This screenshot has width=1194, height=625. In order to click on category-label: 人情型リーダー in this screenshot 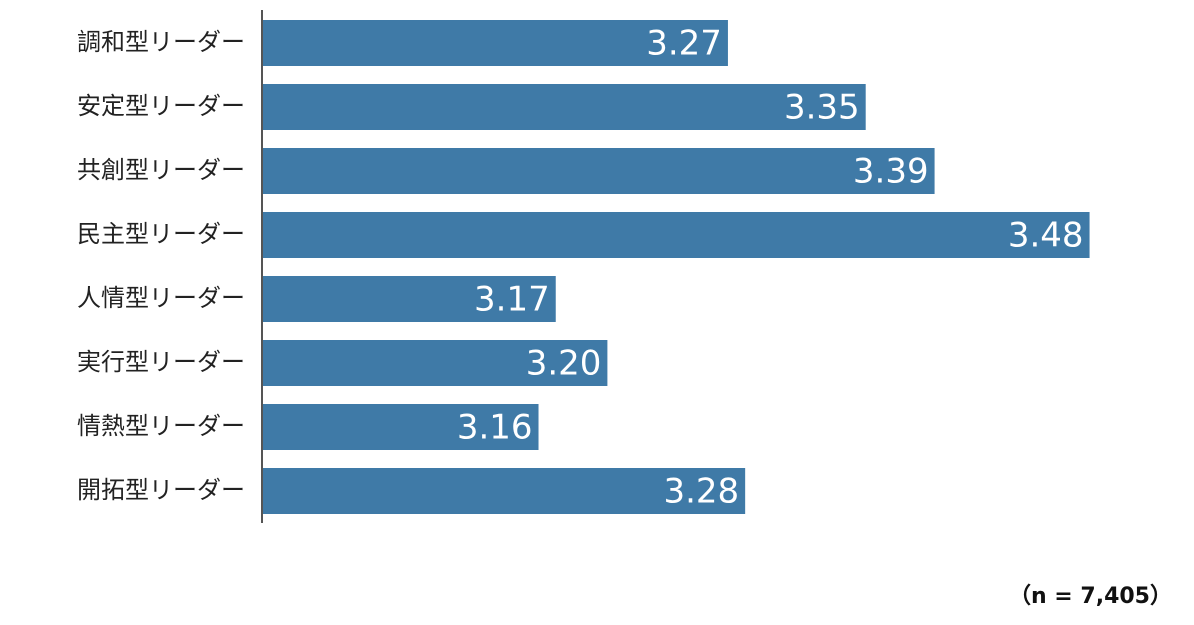, I will do `click(161, 298)`.